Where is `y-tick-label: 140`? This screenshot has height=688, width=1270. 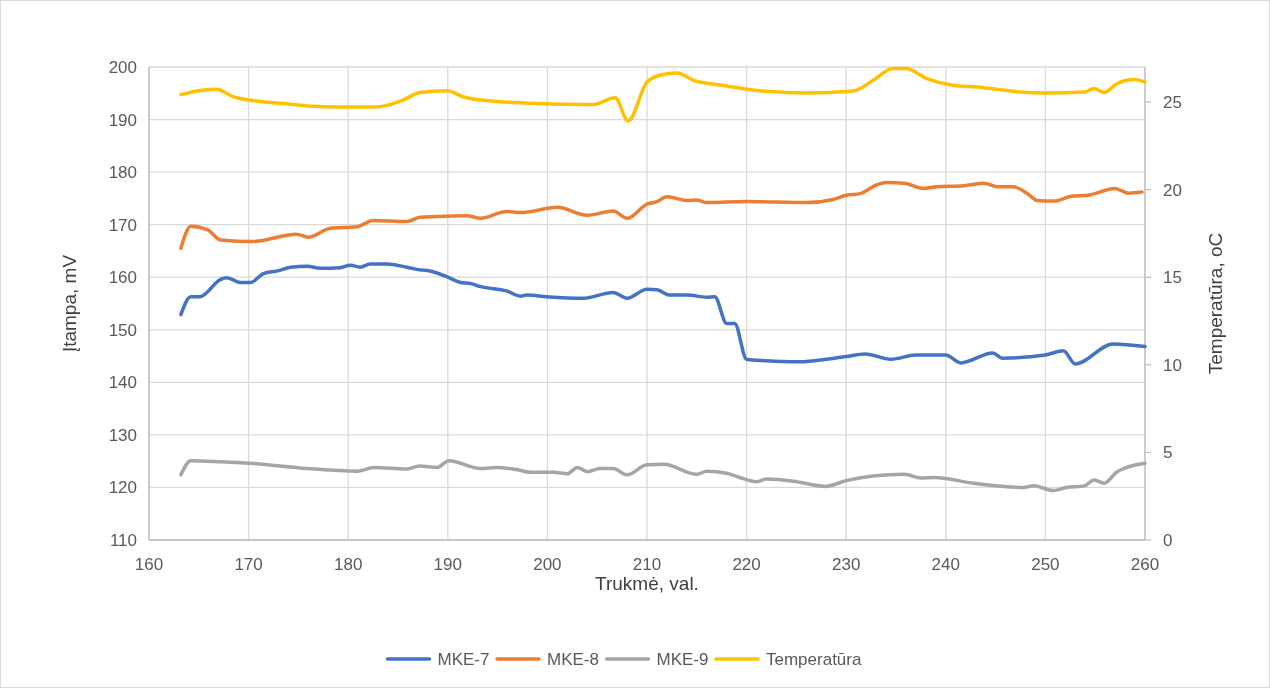
y-tick-label: 140 is located at coordinates (122, 383).